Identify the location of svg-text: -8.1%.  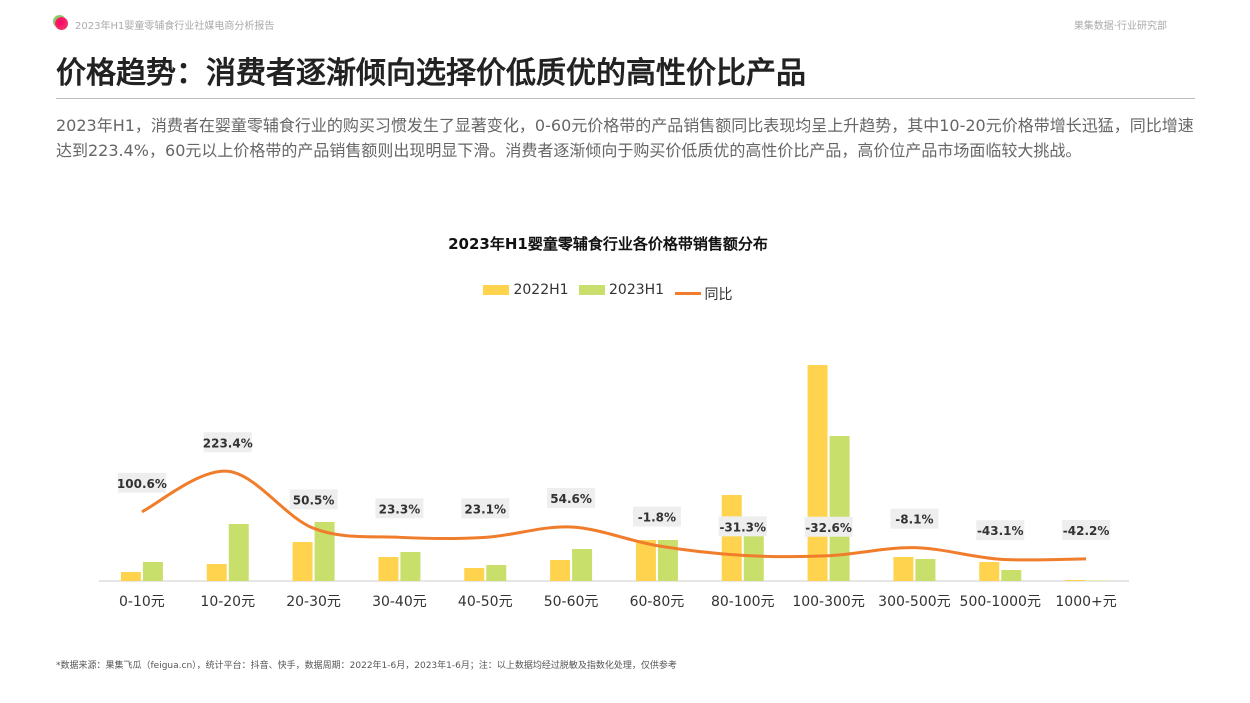
(914, 520).